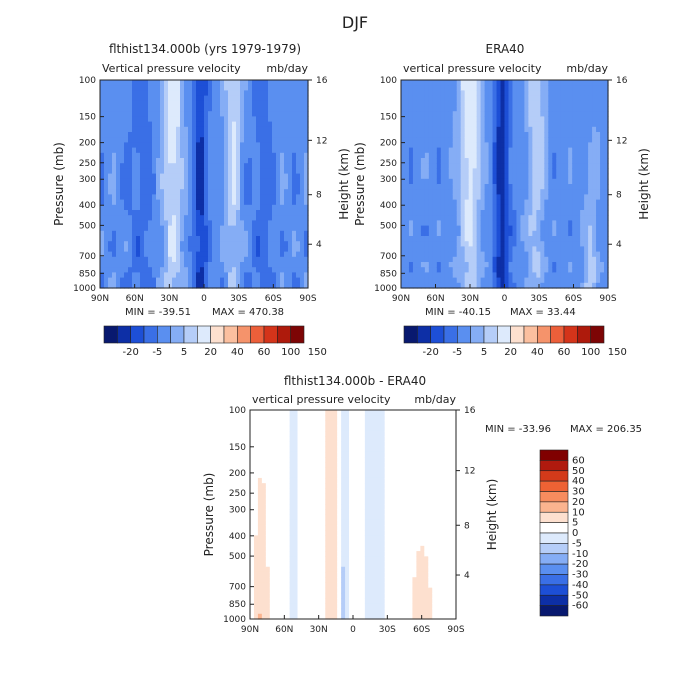 The width and height of the screenshot is (700, 700). Describe the element at coordinates (557, 334) in the screenshot. I see `colorbar-swatch` at that location.